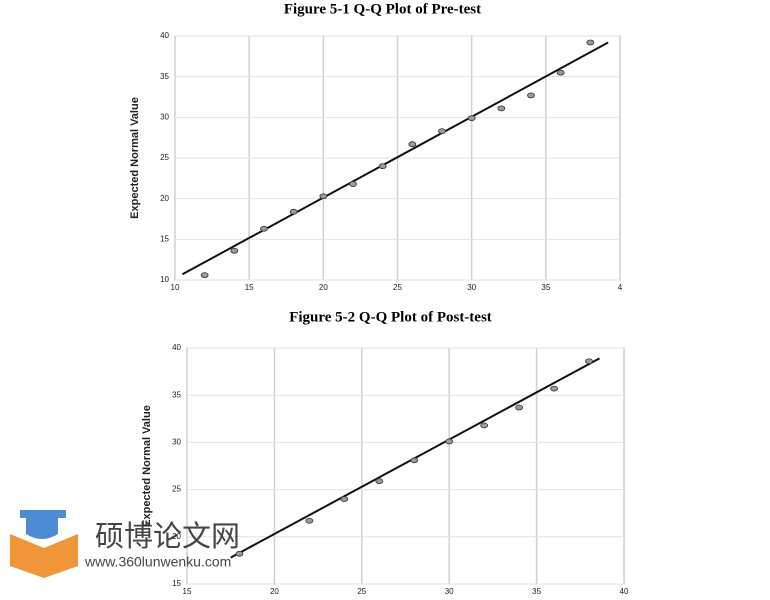 The image size is (770, 600). What do you see at coordinates (382, 9) in the screenshot?
I see `chart-title: Figure 5-1 Q-Q Plot of Pre-test` at bounding box center [382, 9].